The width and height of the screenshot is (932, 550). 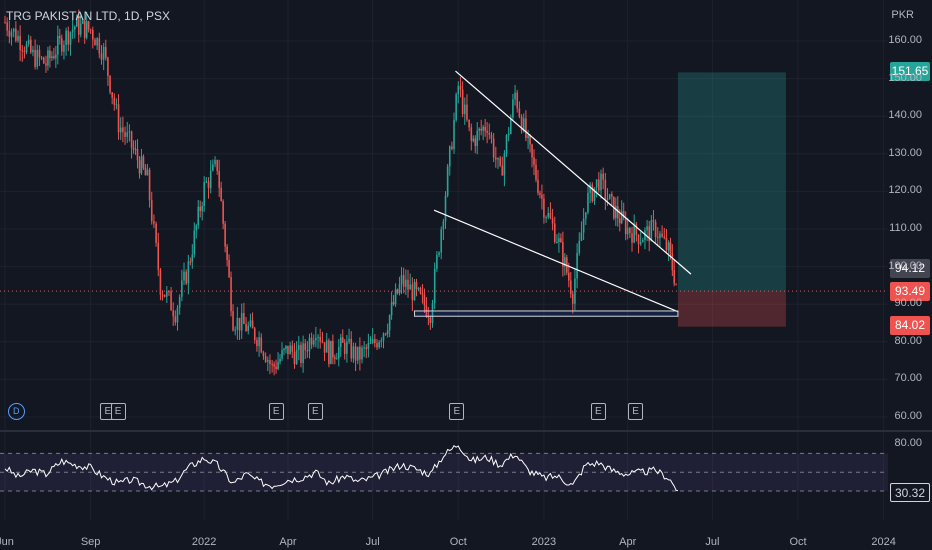 I want to click on time-tick-label: Oct, so click(x=458, y=542).